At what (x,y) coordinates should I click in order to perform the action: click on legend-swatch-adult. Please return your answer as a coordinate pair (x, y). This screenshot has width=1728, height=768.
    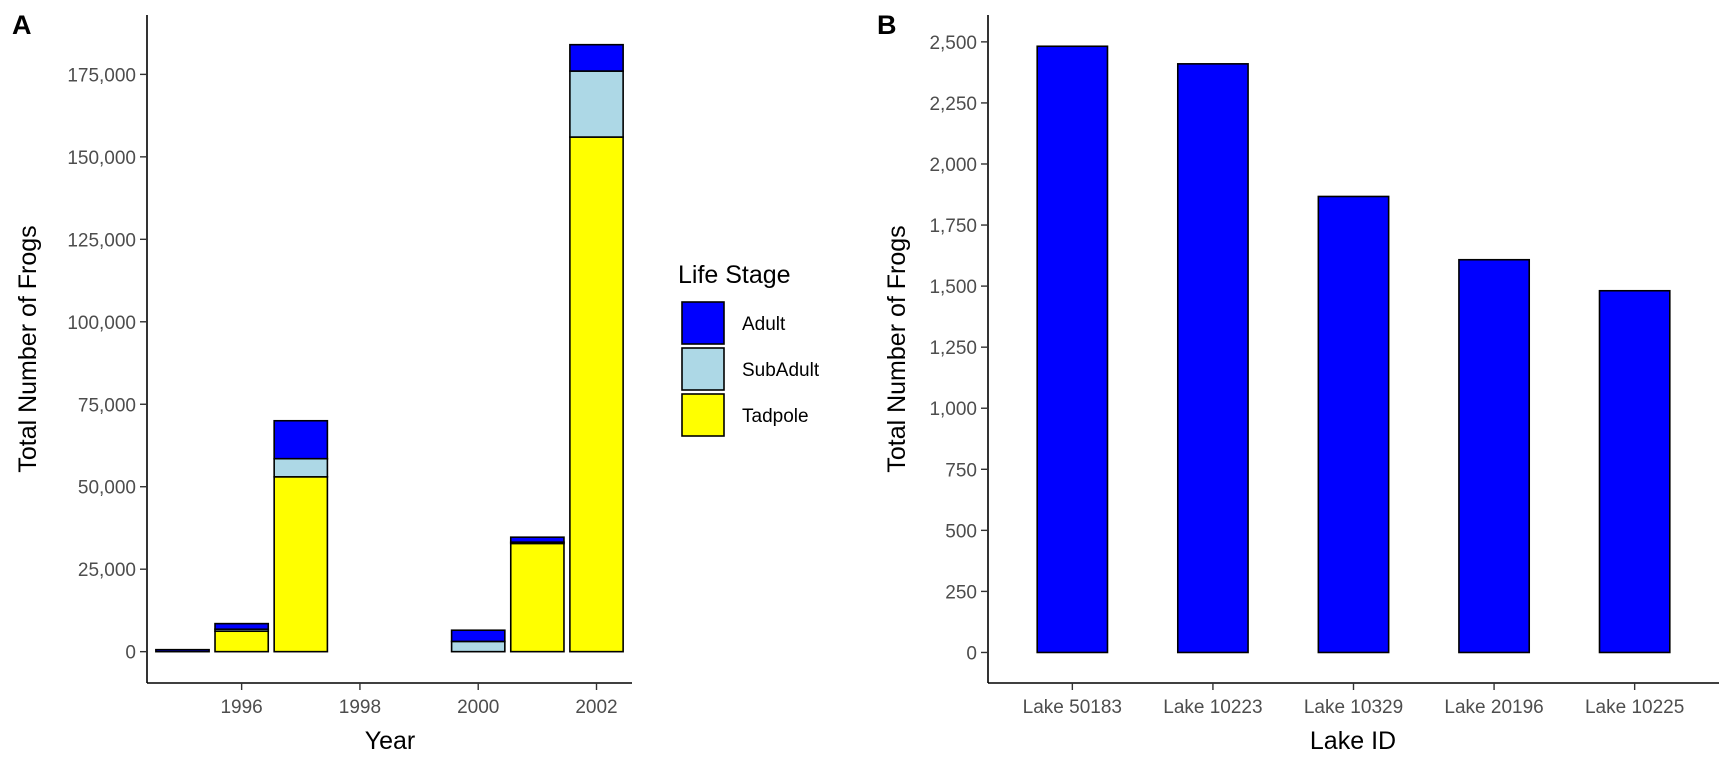
    Looking at the image, I should click on (703, 323).